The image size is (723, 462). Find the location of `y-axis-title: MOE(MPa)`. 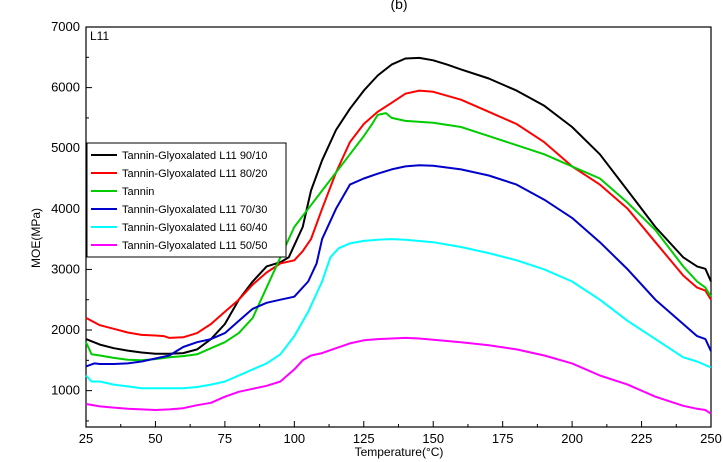

y-axis-title: MOE(MPa) is located at coordinates (36, 238).